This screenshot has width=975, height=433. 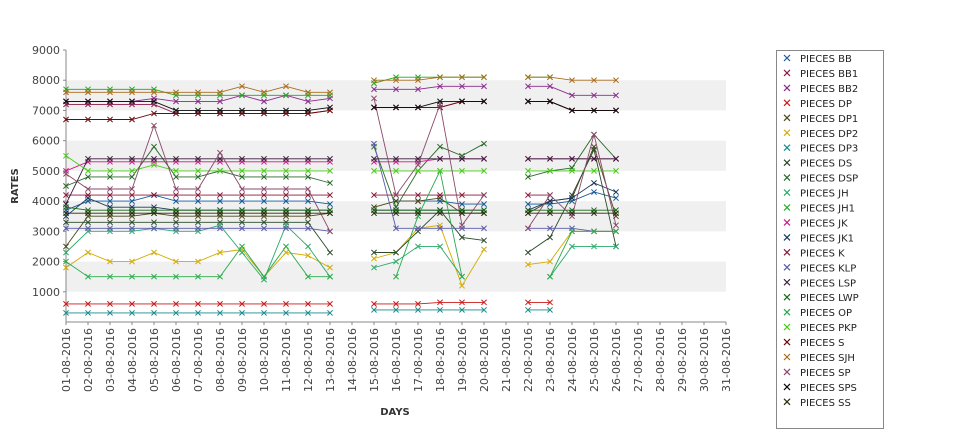 What do you see at coordinates (374, 360) in the screenshot?
I see `x-tick-label: 15-08-2016` at bounding box center [374, 360].